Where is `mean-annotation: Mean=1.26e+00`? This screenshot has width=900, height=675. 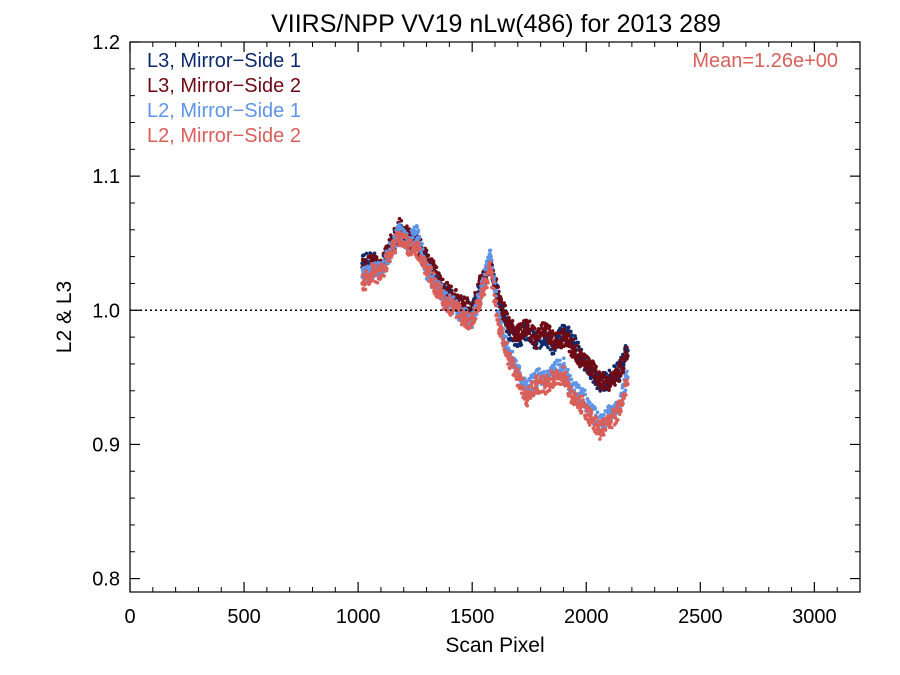 mean-annotation: Mean=1.26e+00 is located at coordinates (765, 61).